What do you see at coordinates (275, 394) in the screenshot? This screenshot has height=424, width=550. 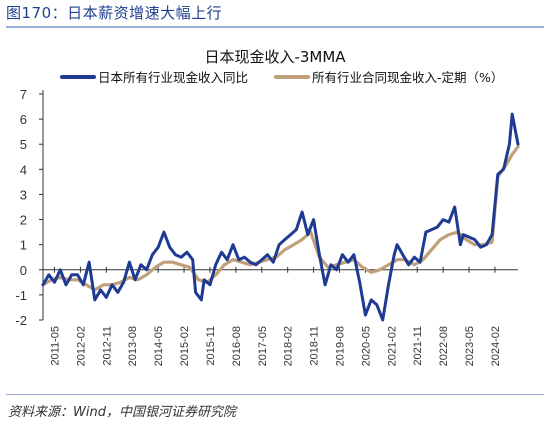 I see `footer-rule` at bounding box center [275, 394].